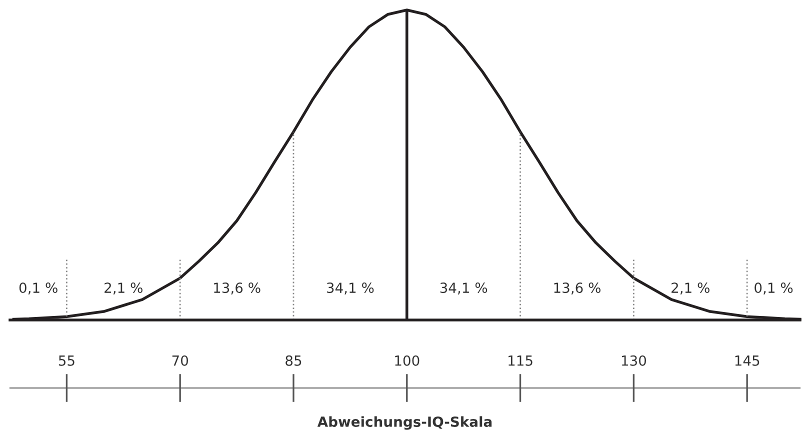 The width and height of the screenshot is (802, 434). I want to click on x-tick-label: 85, so click(294, 360).